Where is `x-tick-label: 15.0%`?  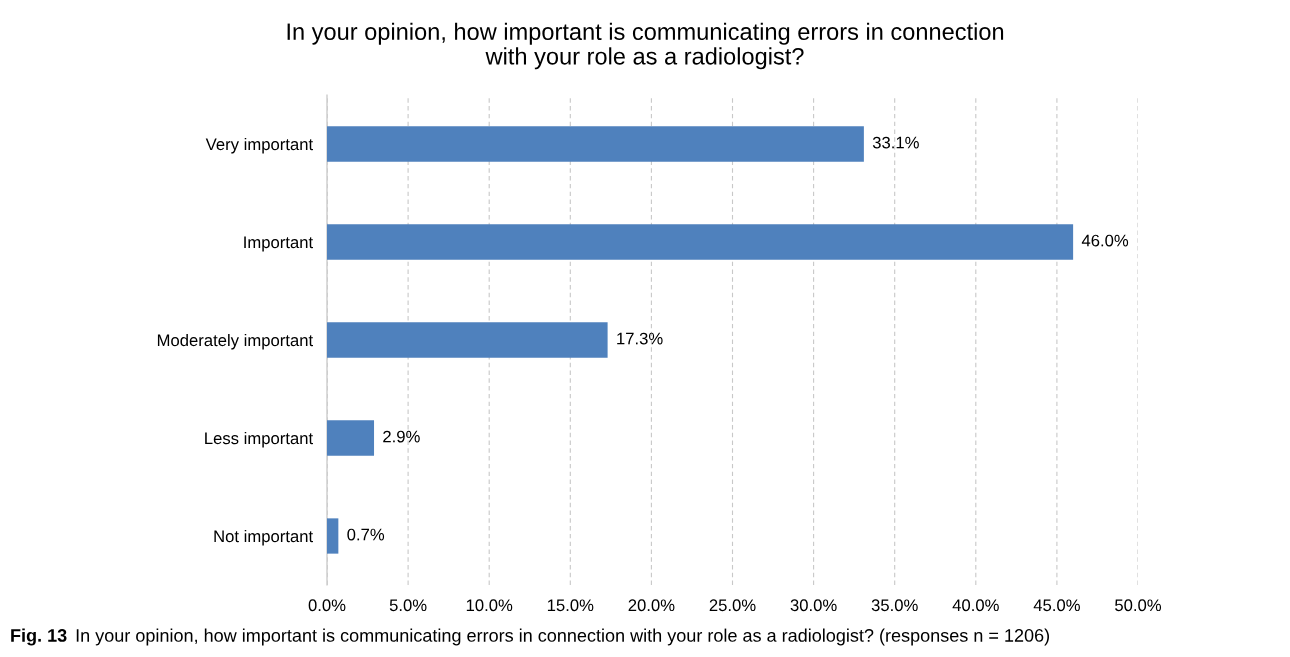 x-tick-label: 15.0% is located at coordinates (570, 605).